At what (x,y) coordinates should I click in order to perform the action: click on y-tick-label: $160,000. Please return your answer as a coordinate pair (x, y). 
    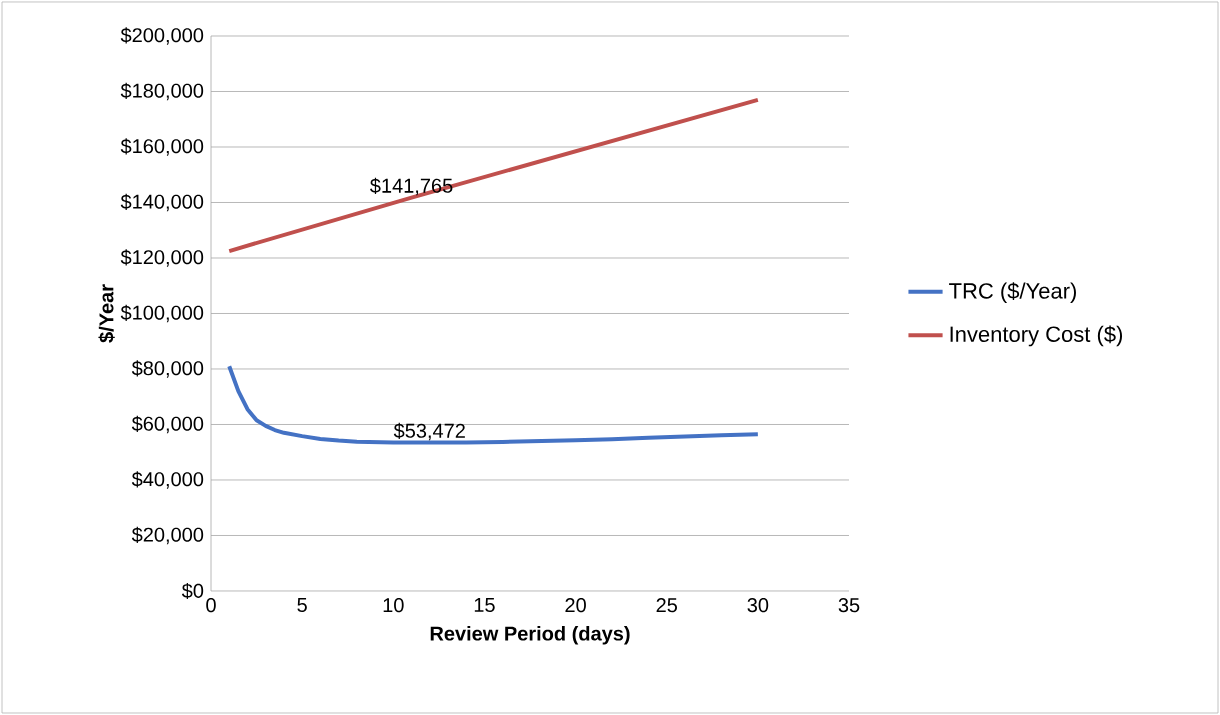
    Looking at the image, I should click on (162, 147).